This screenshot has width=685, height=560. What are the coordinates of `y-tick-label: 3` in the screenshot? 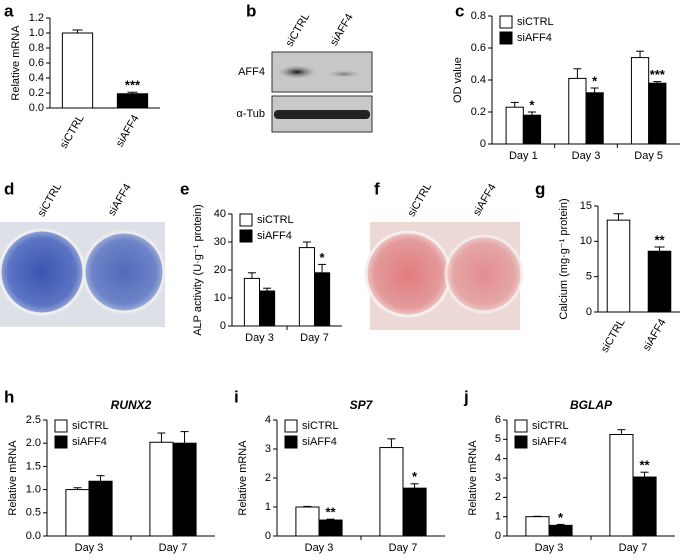 It's located at (268, 449).